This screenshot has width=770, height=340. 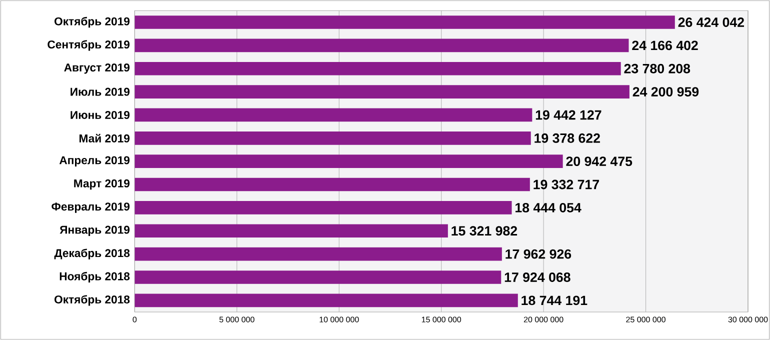 What do you see at coordinates (236, 319) in the screenshot?
I see `x-tick-label: 5 000 000` at bounding box center [236, 319].